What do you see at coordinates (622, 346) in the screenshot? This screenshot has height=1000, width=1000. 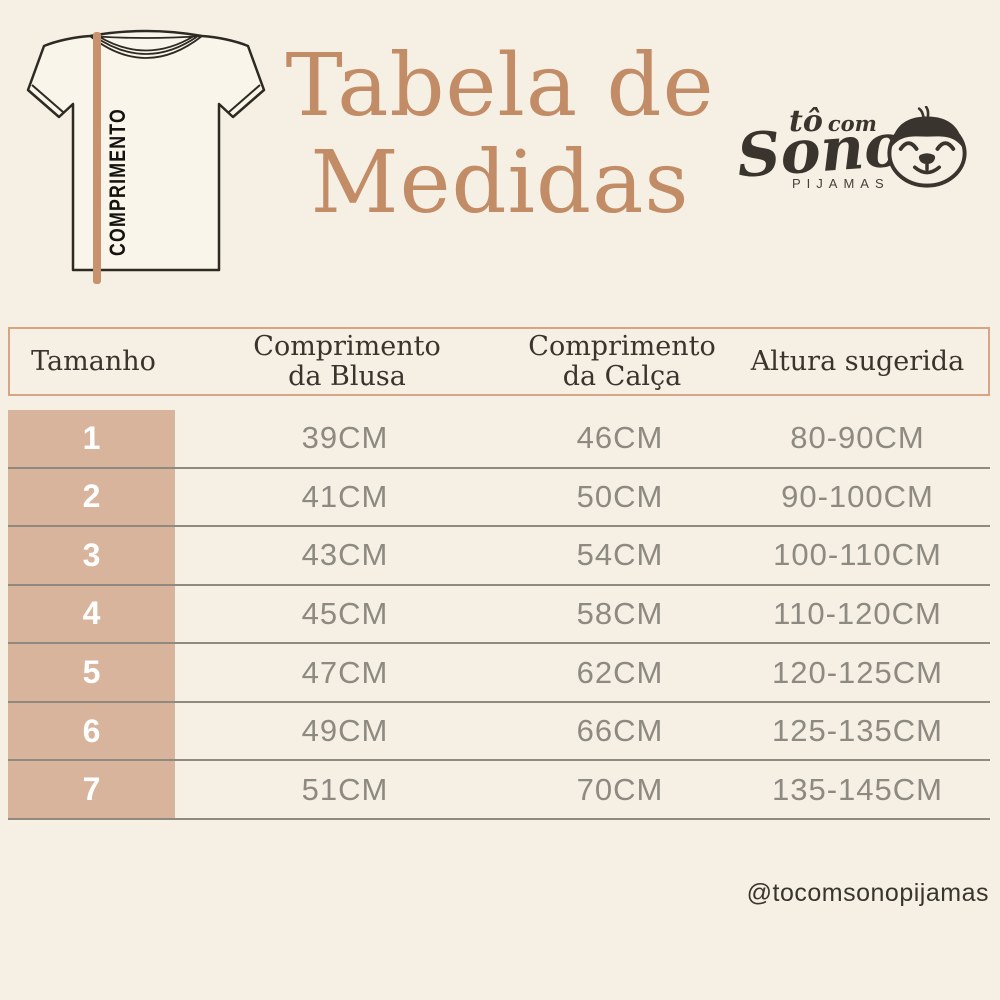 I see `col-header-calca-line1: Comprimento` at bounding box center [622, 346].